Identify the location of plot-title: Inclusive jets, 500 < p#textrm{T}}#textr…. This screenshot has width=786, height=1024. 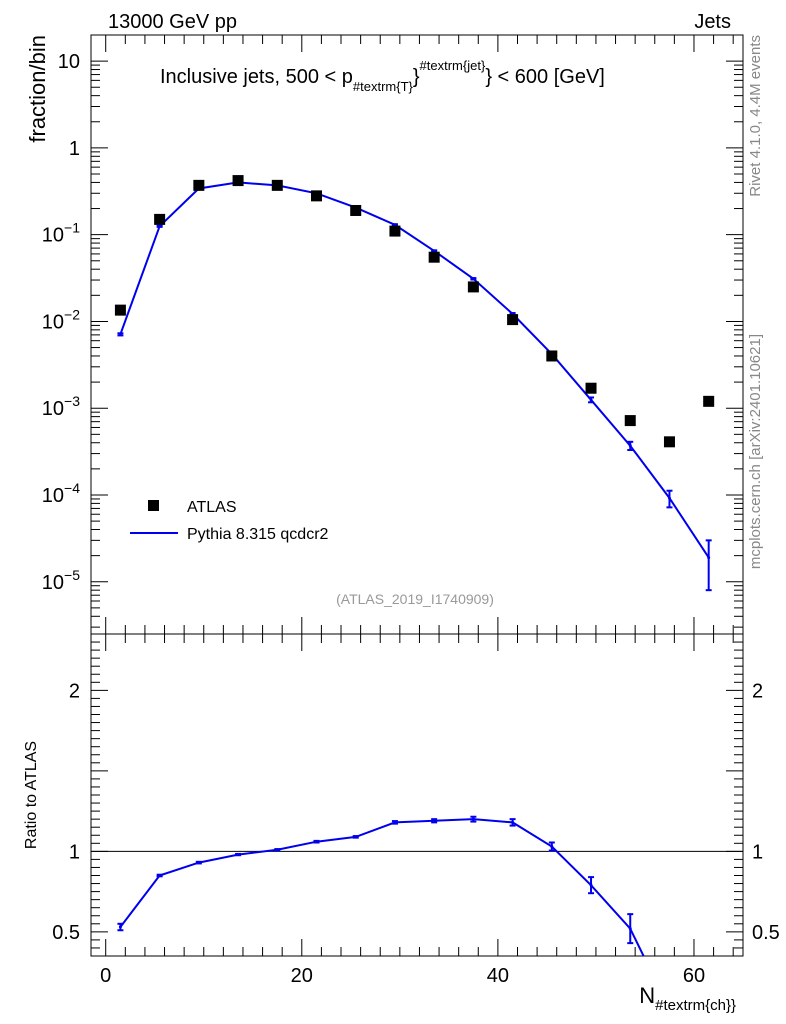
(382, 76).